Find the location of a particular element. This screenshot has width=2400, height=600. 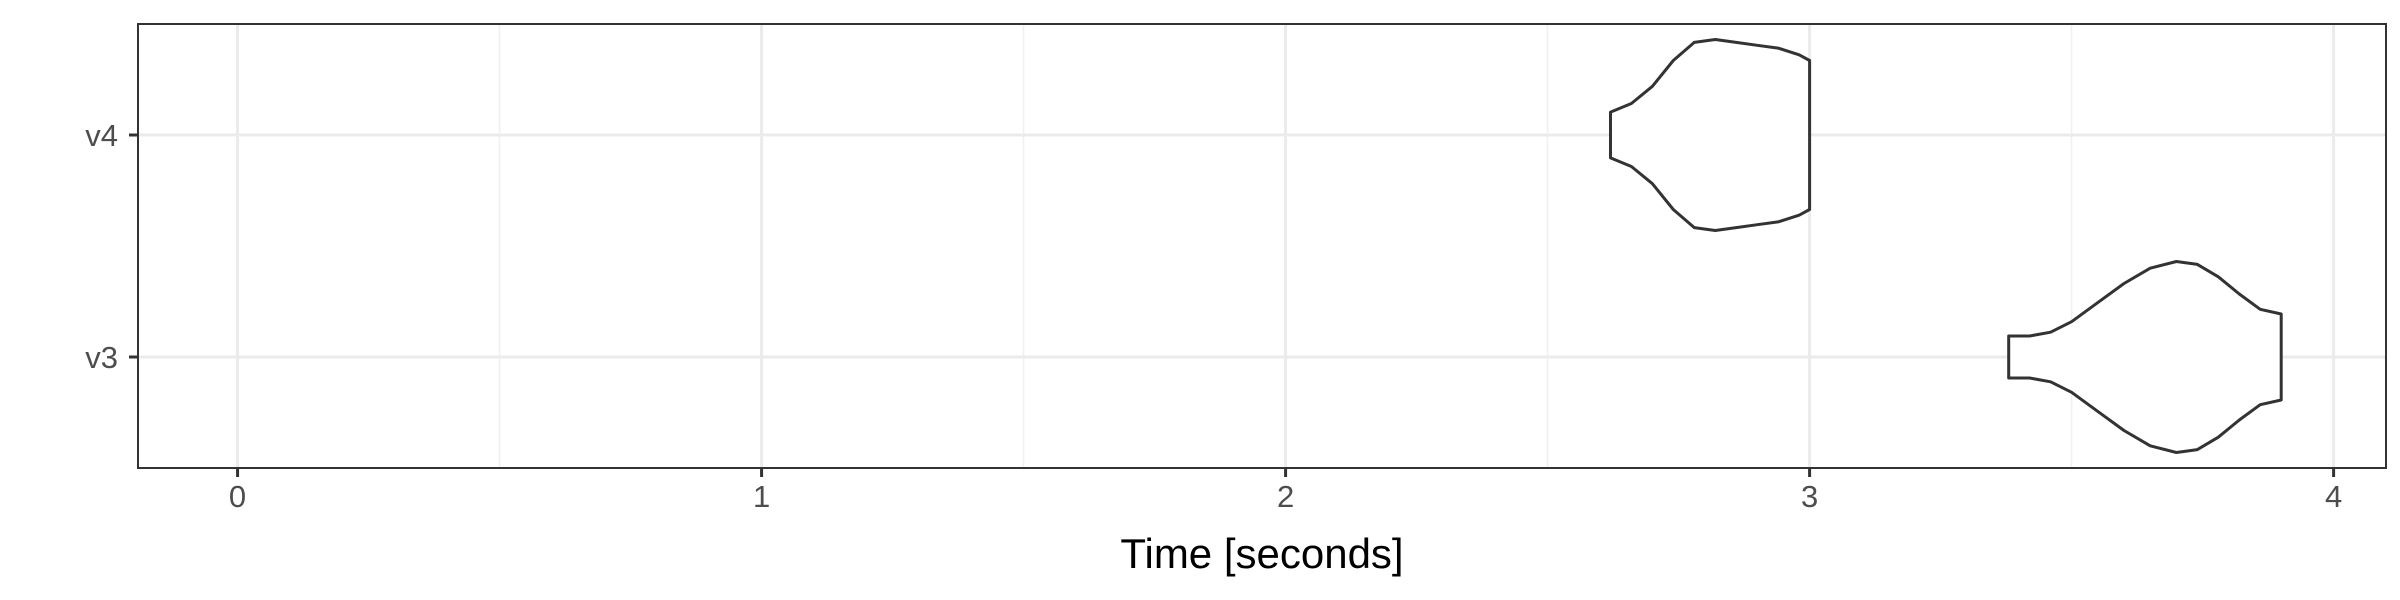

x-tick-label: 3 is located at coordinates (1809, 496).